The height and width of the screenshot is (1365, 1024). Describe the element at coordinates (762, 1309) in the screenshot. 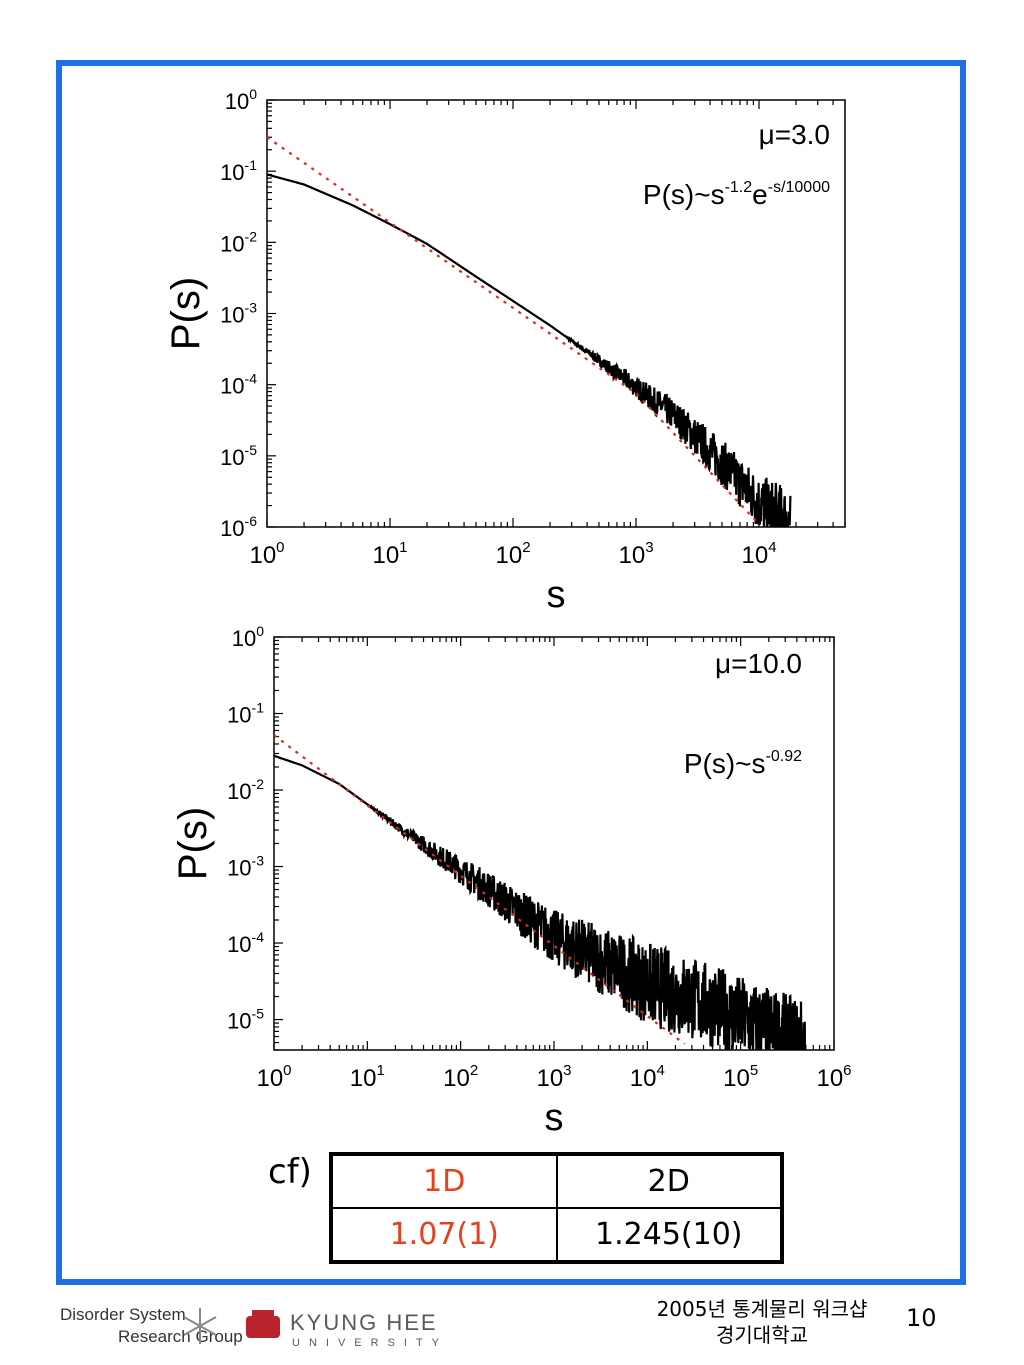

I see `event-line1: 2005년 통계물리 워크샵` at that location.